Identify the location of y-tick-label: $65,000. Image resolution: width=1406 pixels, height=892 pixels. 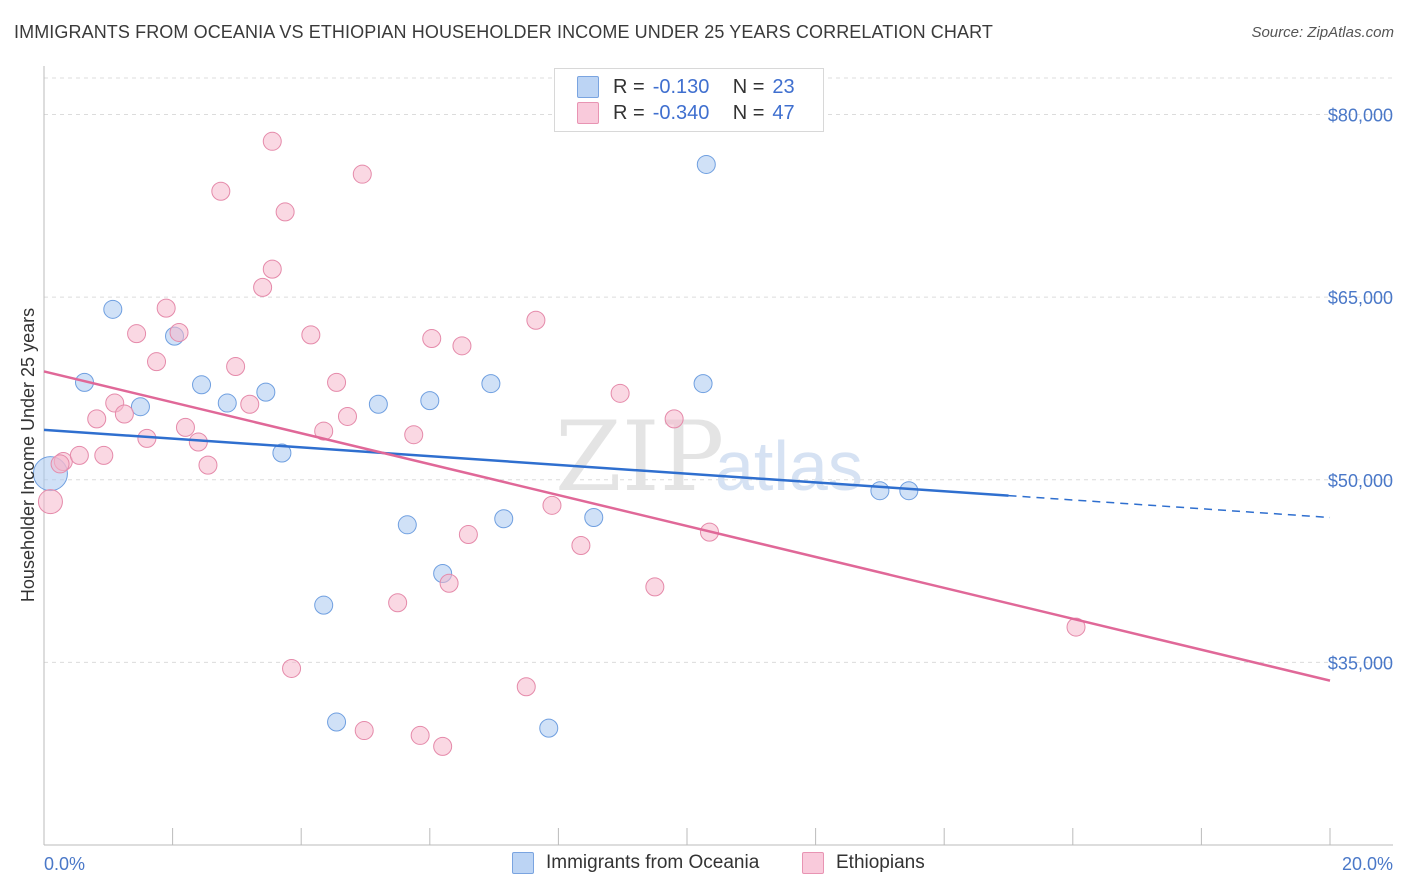
(1360, 298).